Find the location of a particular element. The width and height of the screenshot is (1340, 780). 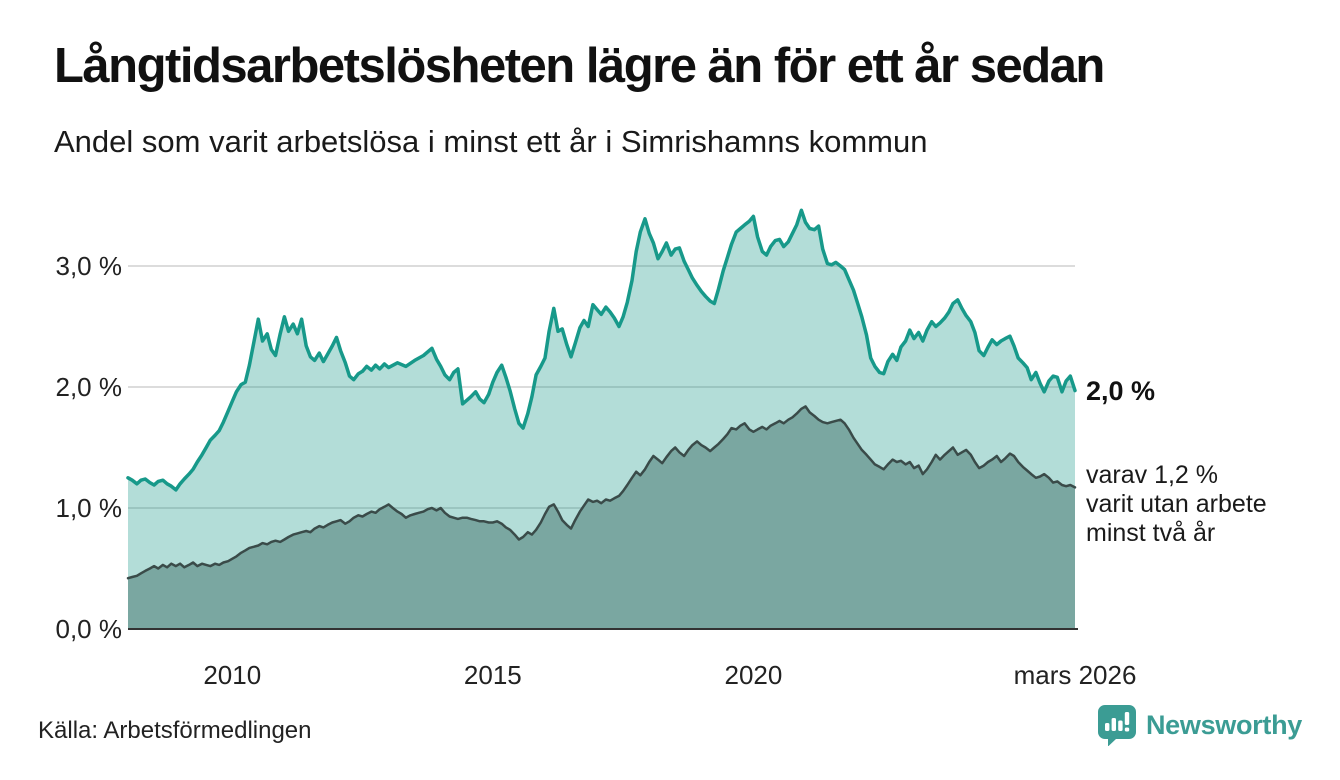

source-note: Källa: Arbetsförmedlingen is located at coordinates (175, 730).